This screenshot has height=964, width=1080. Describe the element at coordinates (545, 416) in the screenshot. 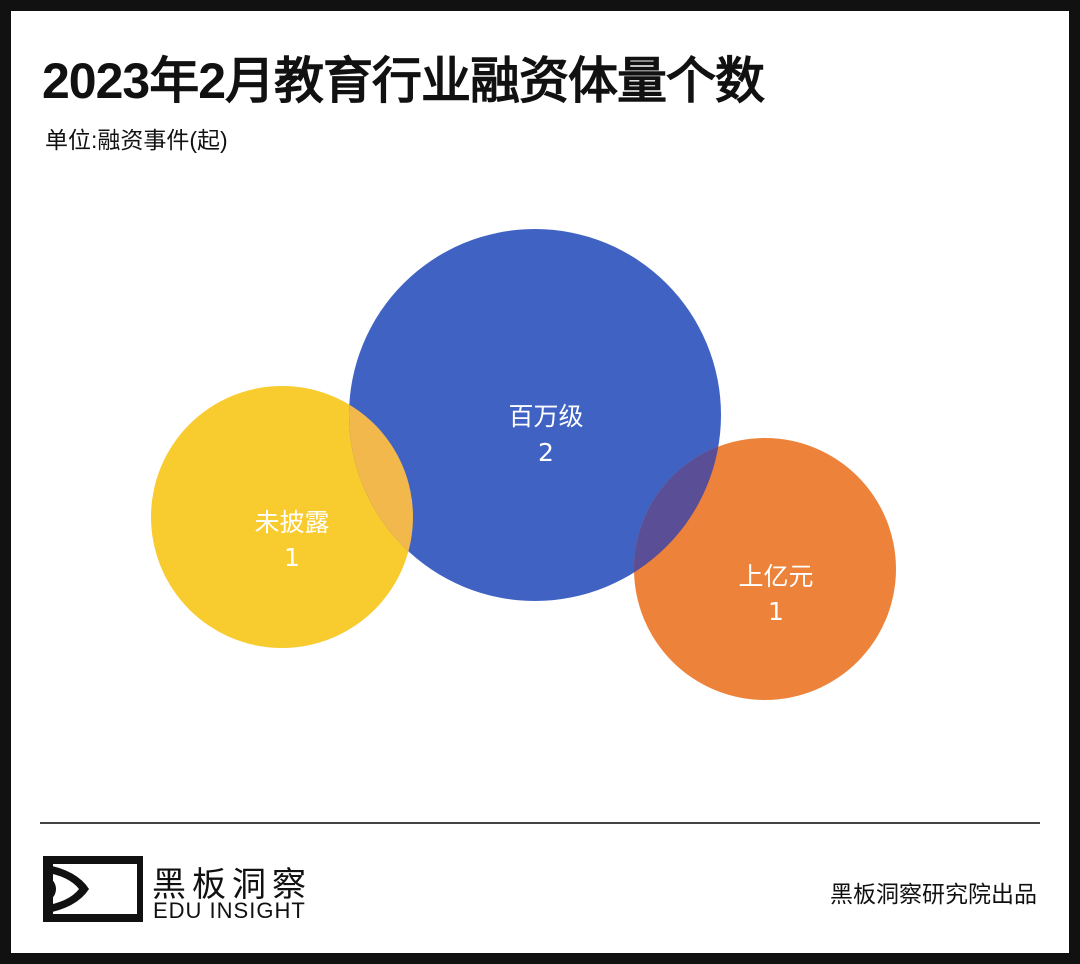

I see `bubble-label-baiwanji: 百万级` at that location.